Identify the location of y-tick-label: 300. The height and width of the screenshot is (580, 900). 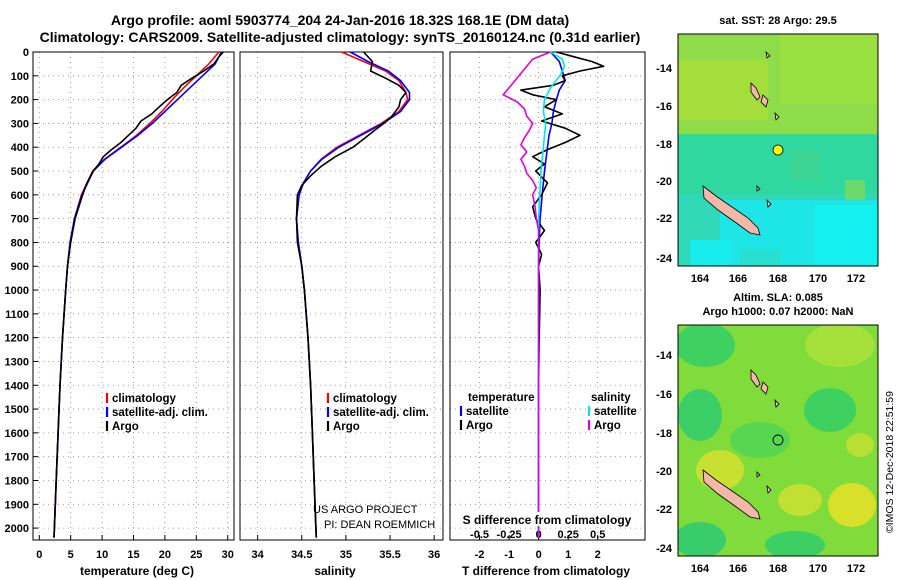
(20, 124).